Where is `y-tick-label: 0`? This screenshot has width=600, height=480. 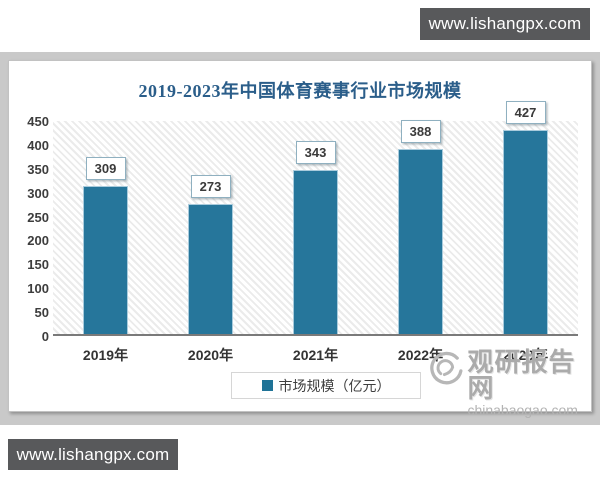 y-tick-label: 0 is located at coordinates (45, 336).